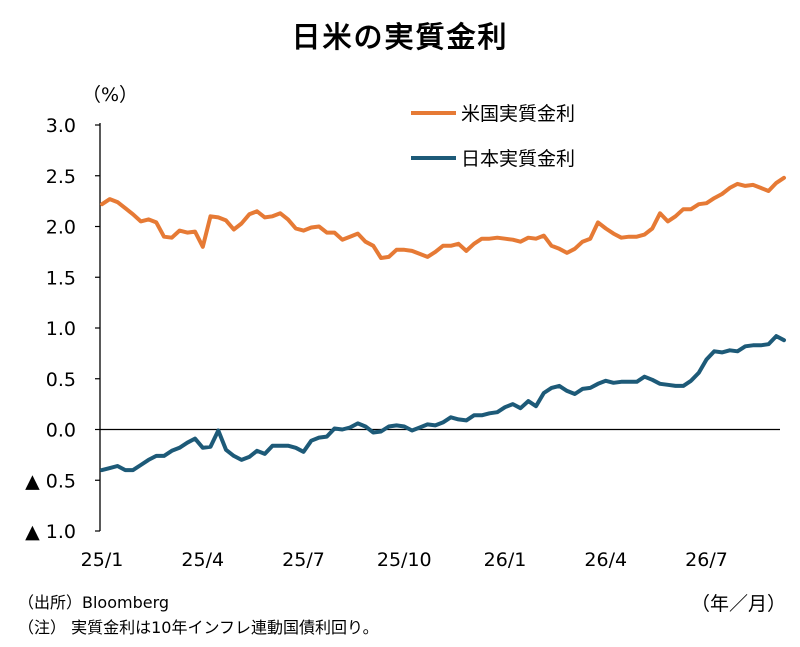 This screenshot has width=800, height=647. What do you see at coordinates (706, 560) in the screenshot?
I see `x-tick-label: 26/7` at bounding box center [706, 560].